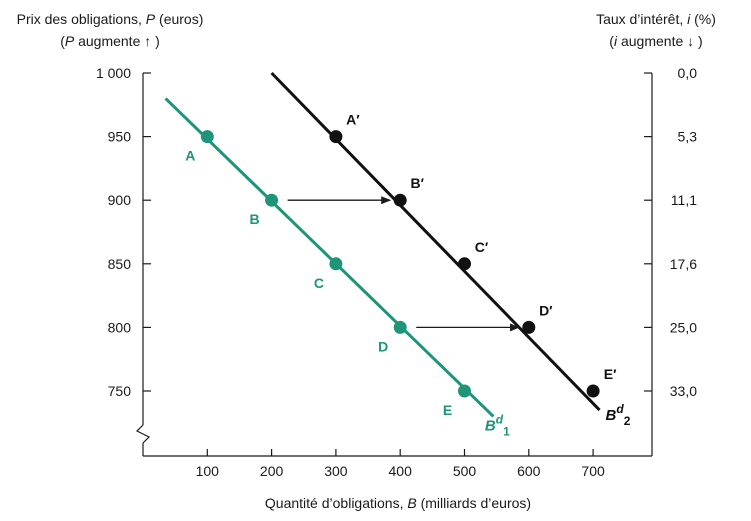 Image resolution: width=751 pixels, height=521 pixels. What do you see at coordinates (255, 219) in the screenshot?
I see `point-label-Bd1-B: B` at bounding box center [255, 219].